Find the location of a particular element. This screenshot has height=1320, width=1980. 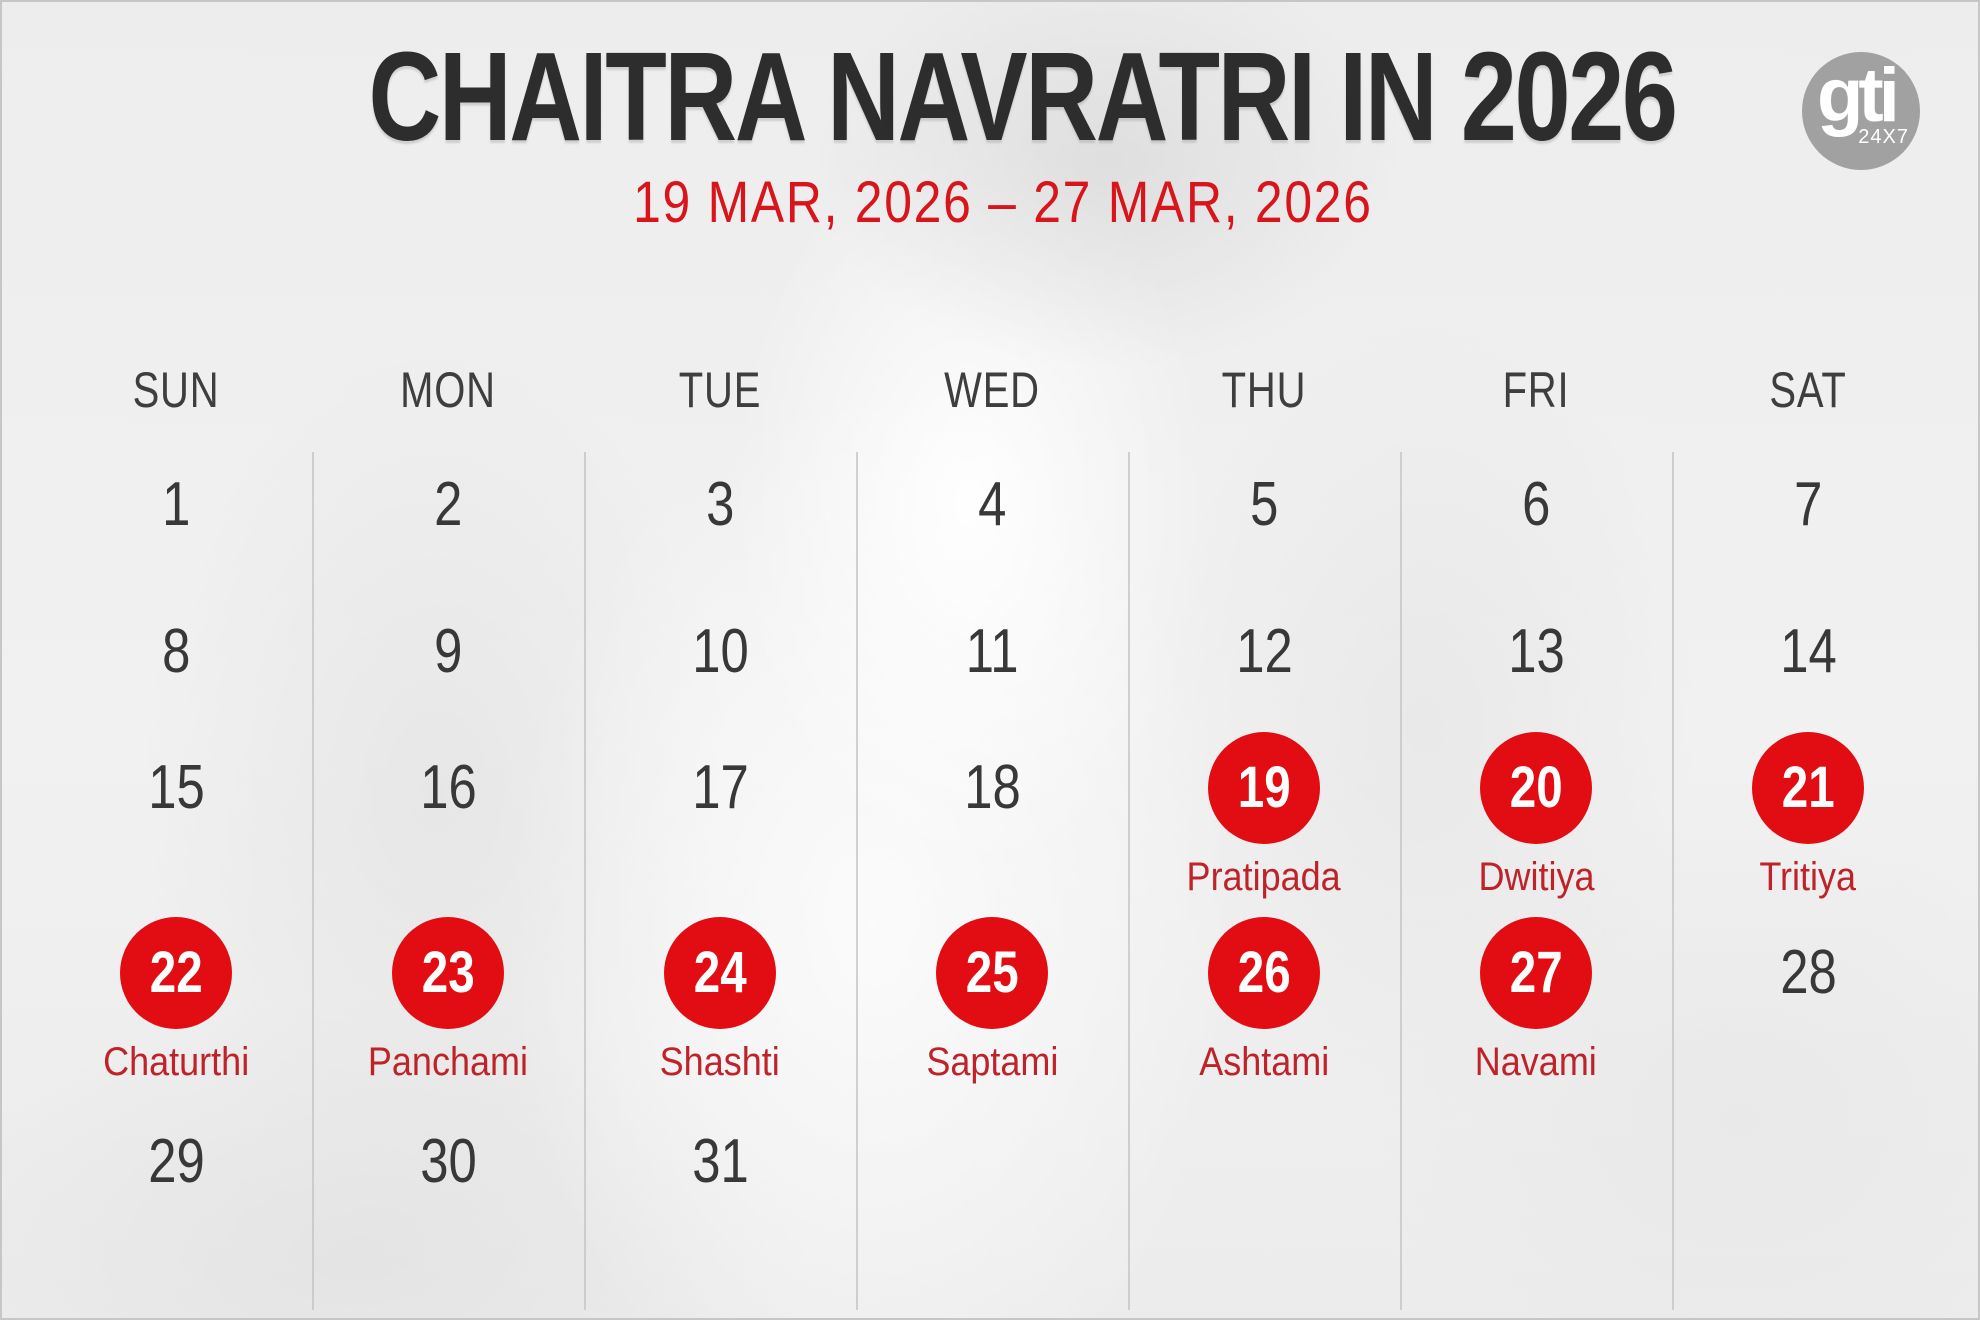

date-zone: 1 is located at coordinates (176, 504).